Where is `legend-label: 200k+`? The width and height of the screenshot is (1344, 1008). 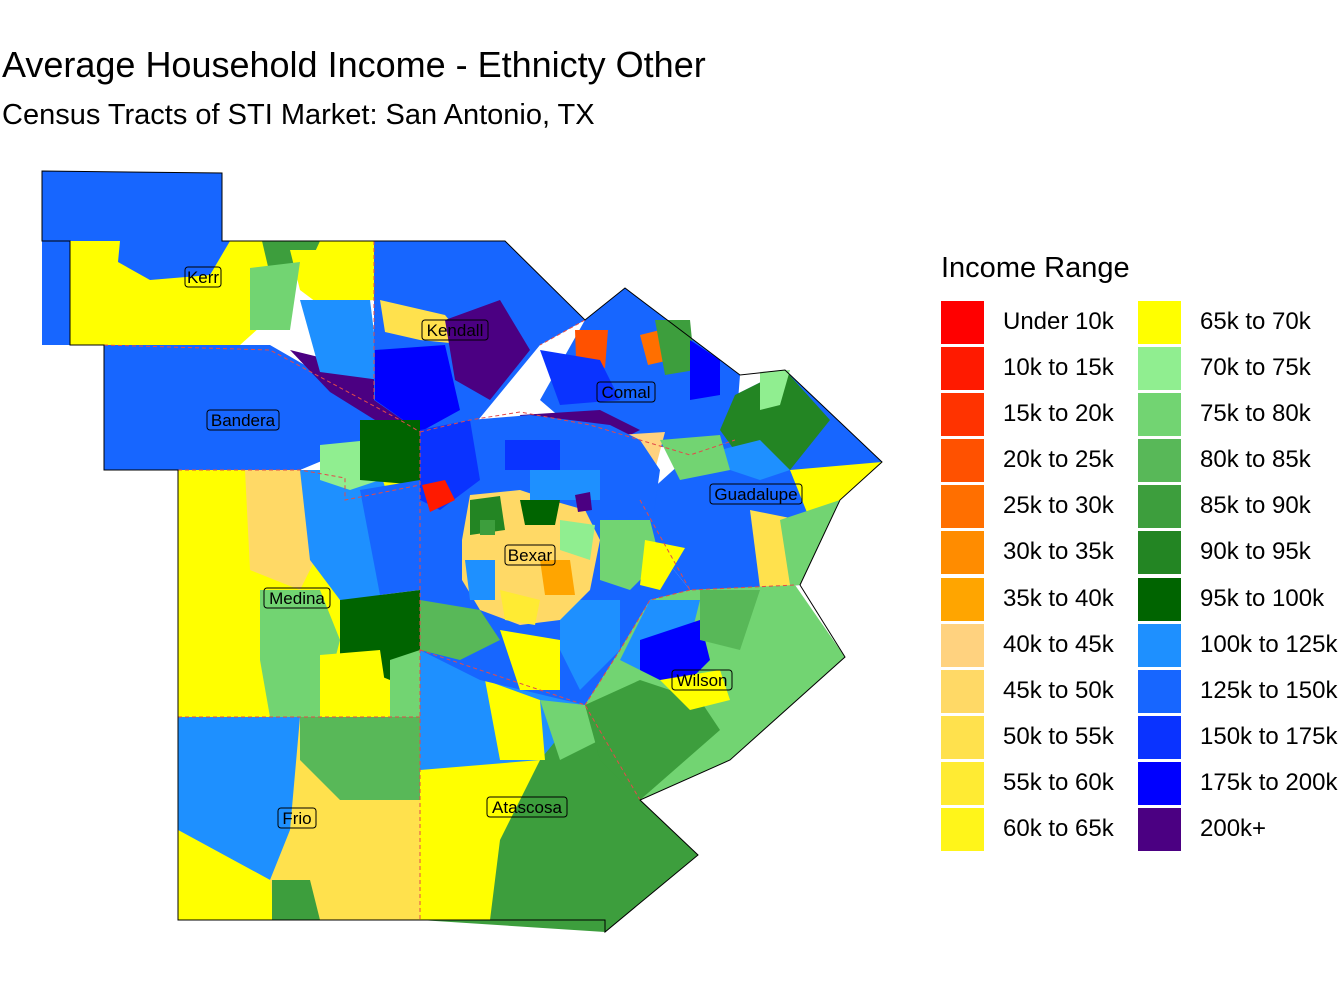
legend-label: 200k+ is located at coordinates (1233, 829).